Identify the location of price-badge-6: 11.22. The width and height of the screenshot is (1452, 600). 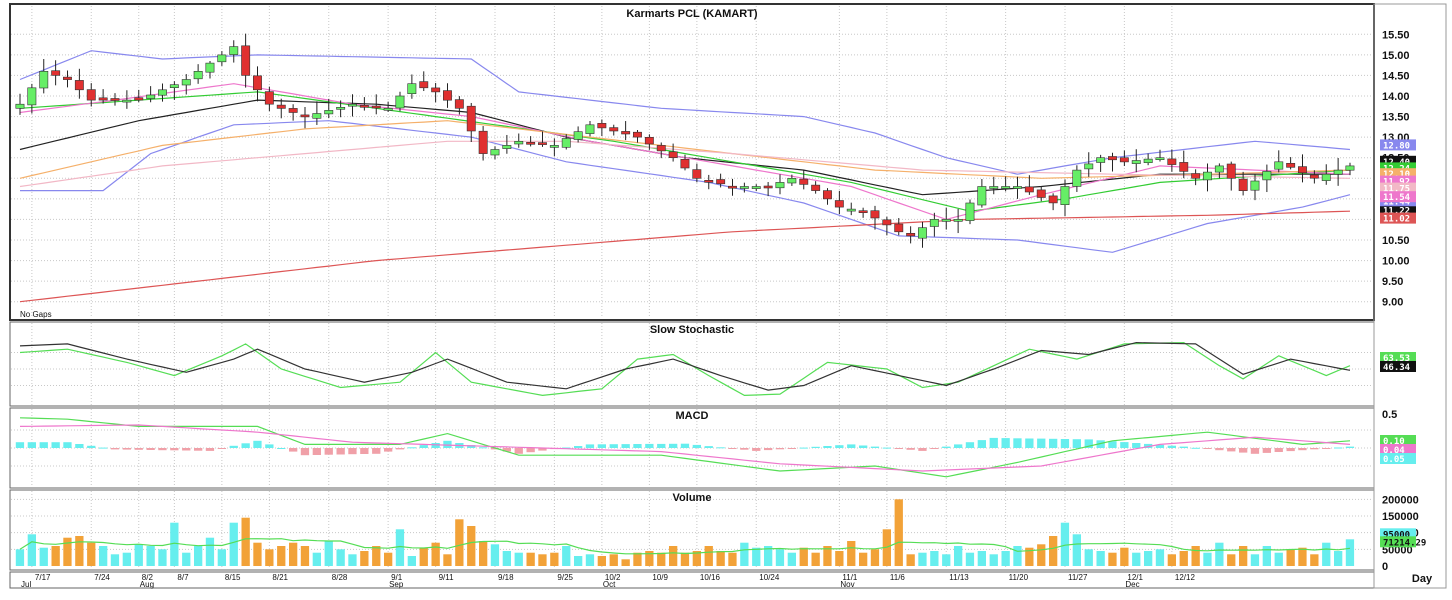
(1398, 210).